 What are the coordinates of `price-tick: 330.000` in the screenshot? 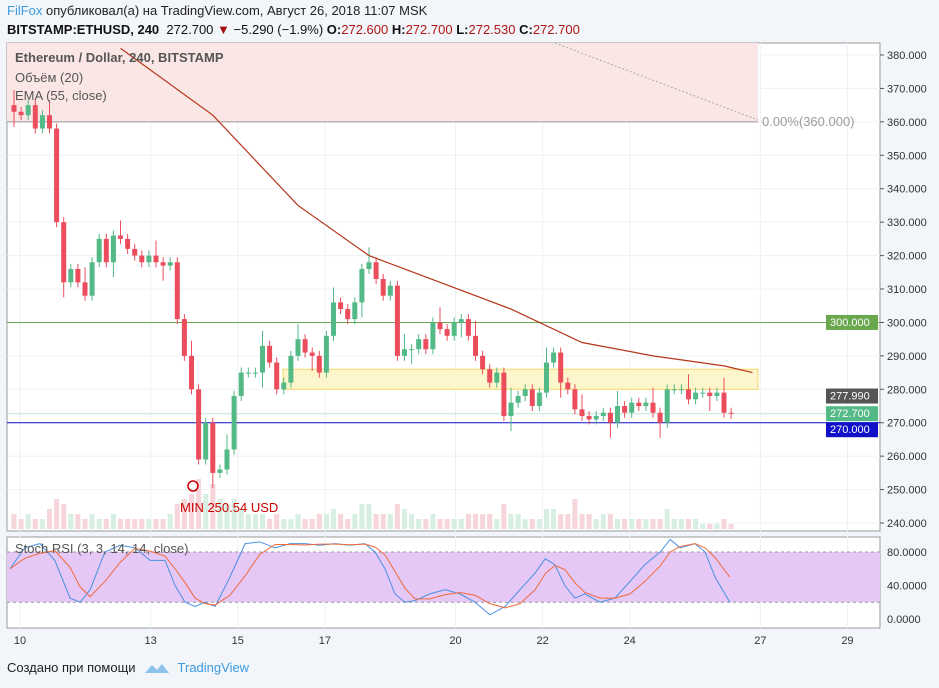 It's located at (907, 223).